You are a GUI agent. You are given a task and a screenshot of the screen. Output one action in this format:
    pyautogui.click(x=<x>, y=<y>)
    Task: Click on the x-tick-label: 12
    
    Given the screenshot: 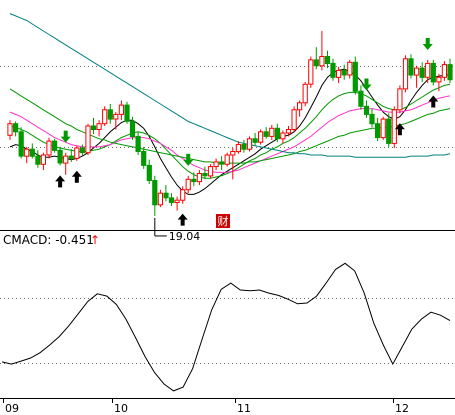 What is the action you would take?
    pyautogui.click(x=402, y=408)
    